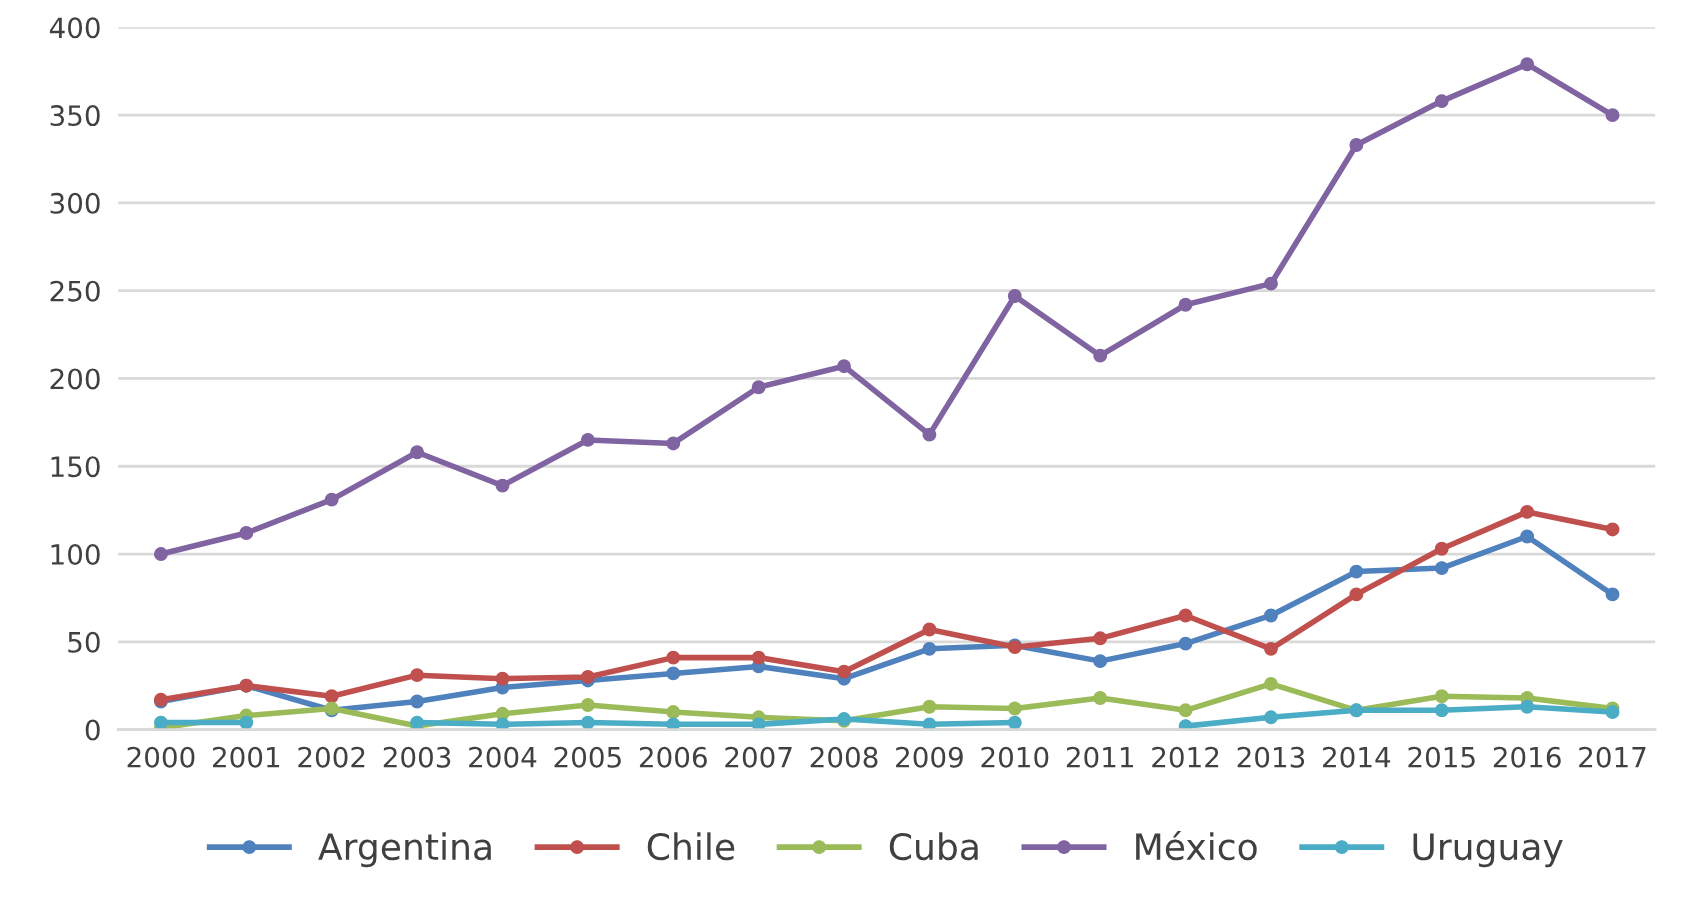 This screenshot has height=912, width=1689. Describe the element at coordinates (1271, 757) in the screenshot. I see `x-tick-label: 2013` at that location.